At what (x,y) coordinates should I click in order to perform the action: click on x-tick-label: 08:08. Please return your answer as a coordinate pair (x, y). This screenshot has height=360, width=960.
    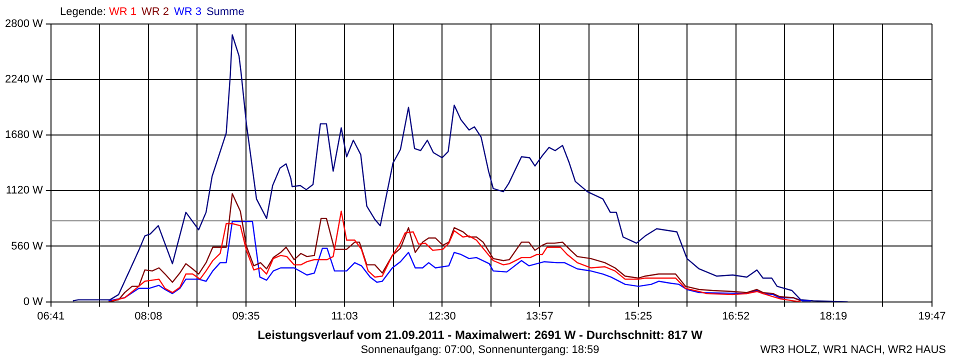
    Looking at the image, I should click on (148, 316).